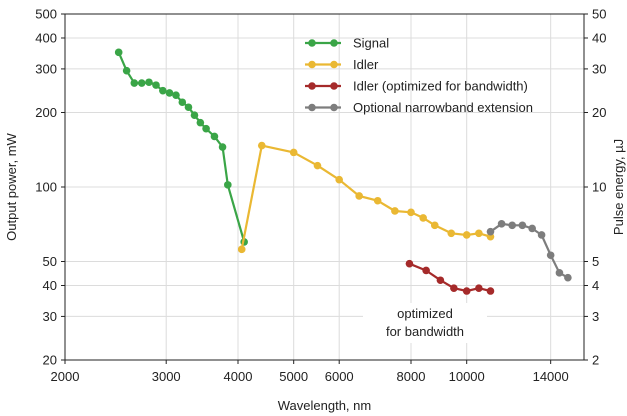 Image resolution: width=627 pixels, height=416 pixels. Describe the element at coordinates (599, 187) in the screenshot. I see `y2-tick-label: 10` at that location.